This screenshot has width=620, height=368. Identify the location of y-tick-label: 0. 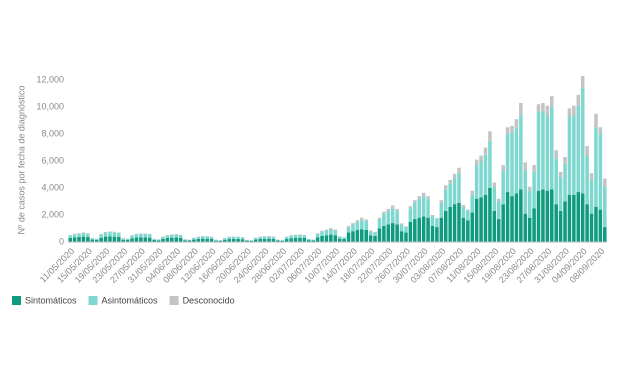
(61, 241).